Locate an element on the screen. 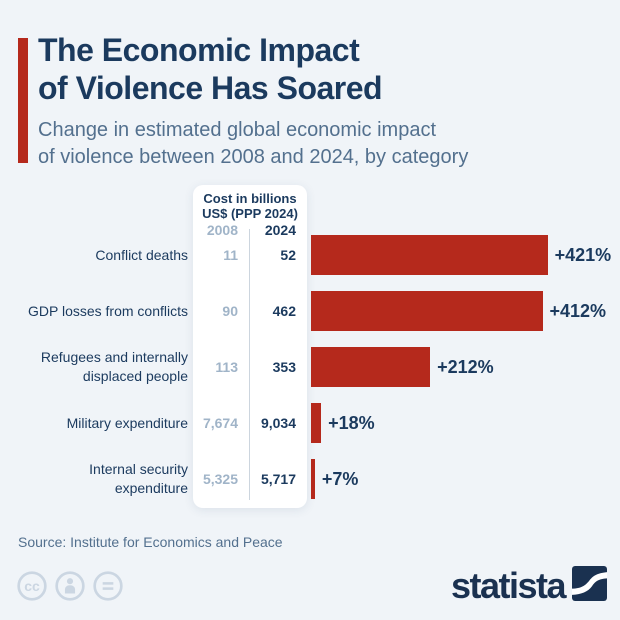  statista-logo: statista is located at coordinates (528, 586).